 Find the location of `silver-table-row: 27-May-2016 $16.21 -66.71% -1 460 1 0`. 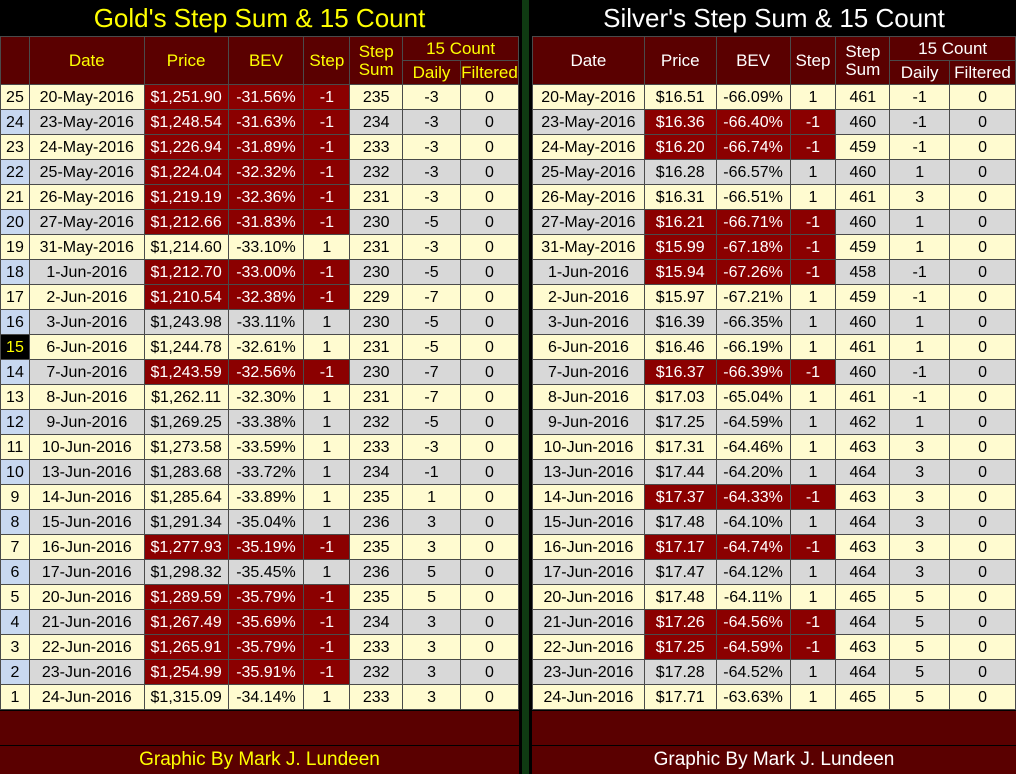

silver-table-row: 27-May-2016 $16.21 -66.71% -1 460 1 0 is located at coordinates (774, 222).